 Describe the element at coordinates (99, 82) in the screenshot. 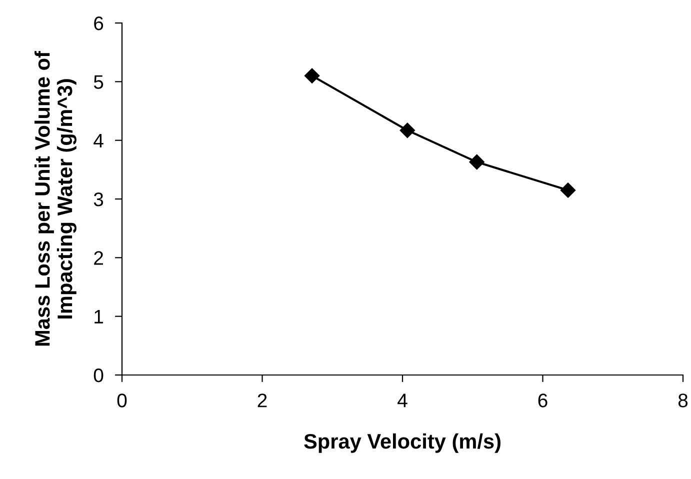

I see `y-tick-label: 5` at that location.